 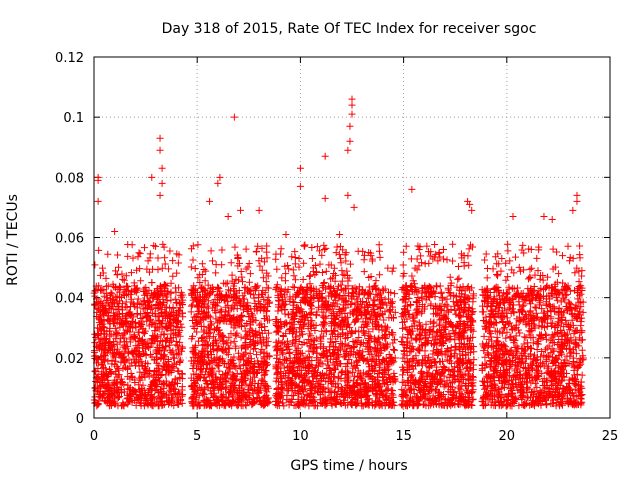 I want to click on y-tick-label: 0, so click(x=80, y=419).